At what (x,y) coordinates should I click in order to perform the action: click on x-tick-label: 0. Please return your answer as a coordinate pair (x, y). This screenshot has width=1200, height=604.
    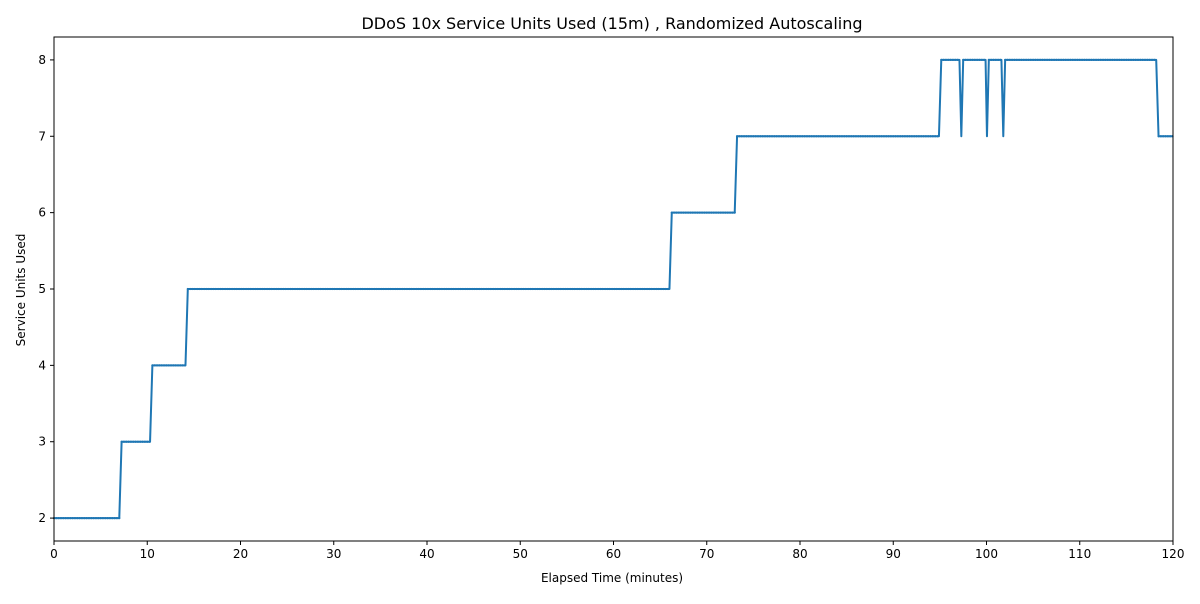
    Looking at the image, I should click on (54, 554).